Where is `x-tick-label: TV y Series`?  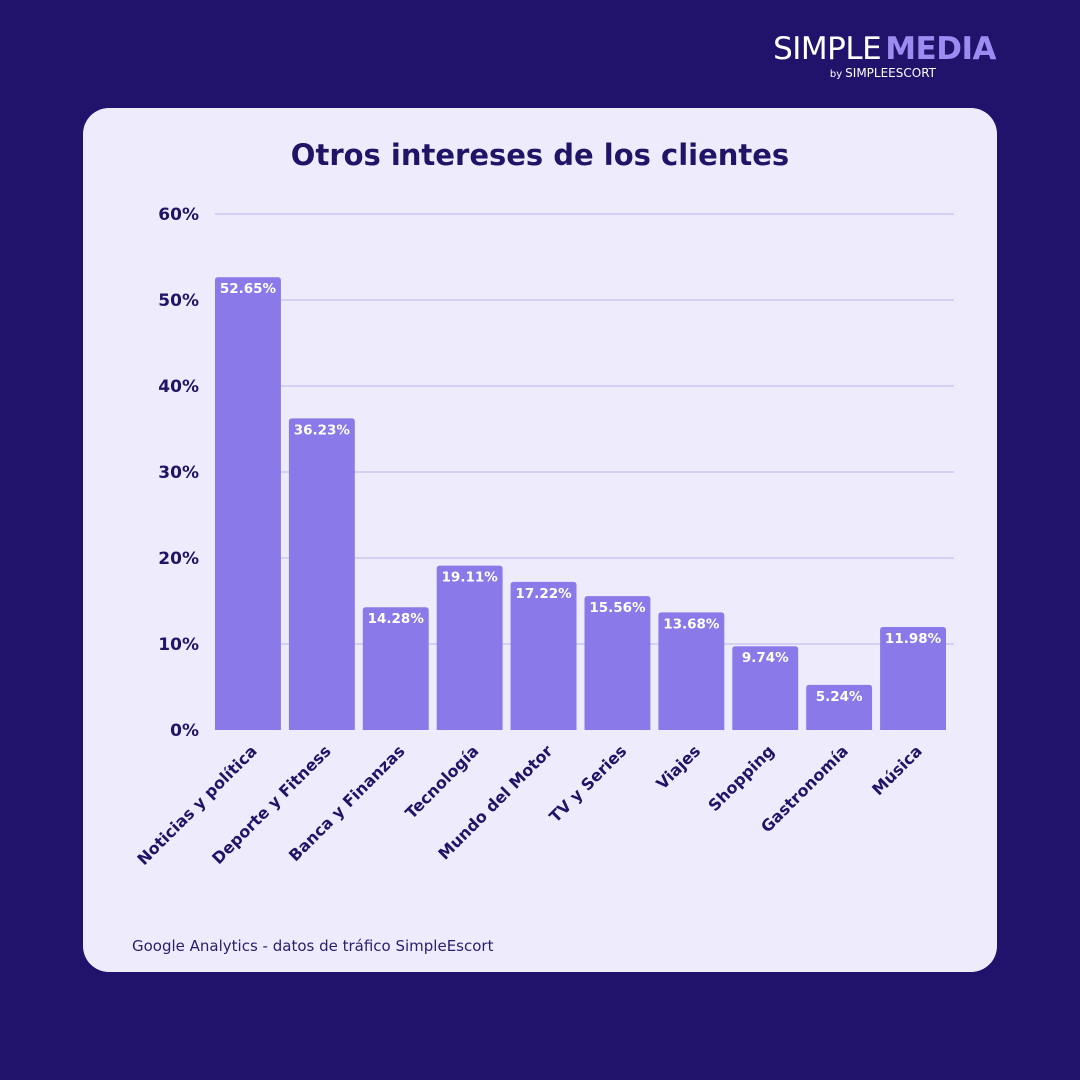 x-tick-label: TV y Series is located at coordinates (587, 783).